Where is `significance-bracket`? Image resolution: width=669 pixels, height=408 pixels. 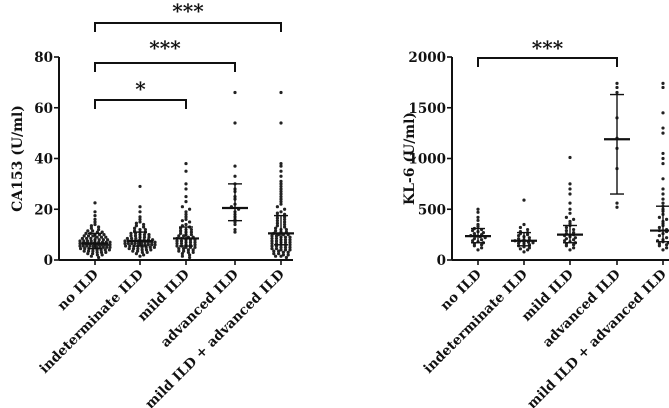 significance-bracket is located at coordinates (165, 67).